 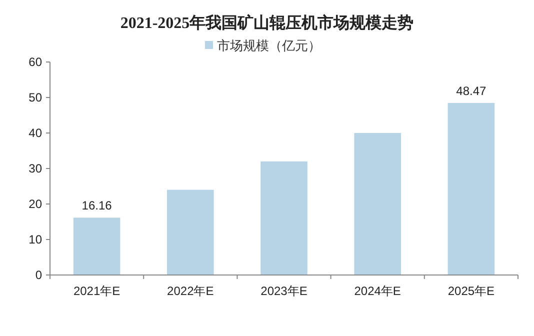 What do you see at coordinates (35, 239) in the screenshot?
I see `y-tick-label: 10` at bounding box center [35, 239].